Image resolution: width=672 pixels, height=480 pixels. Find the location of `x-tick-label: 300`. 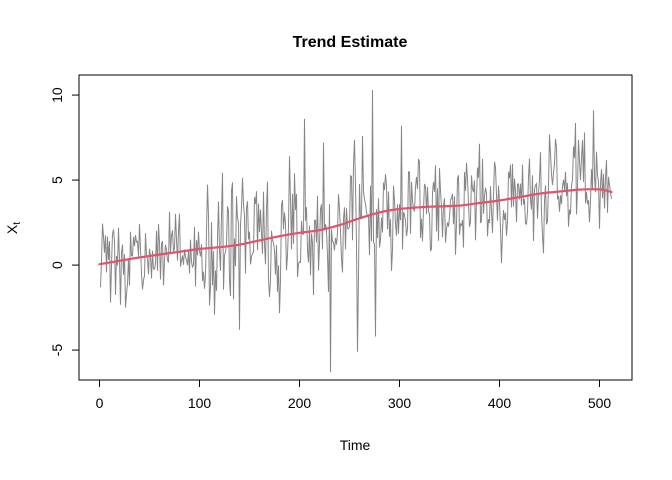

x-tick-label: 300 is located at coordinates (400, 403).